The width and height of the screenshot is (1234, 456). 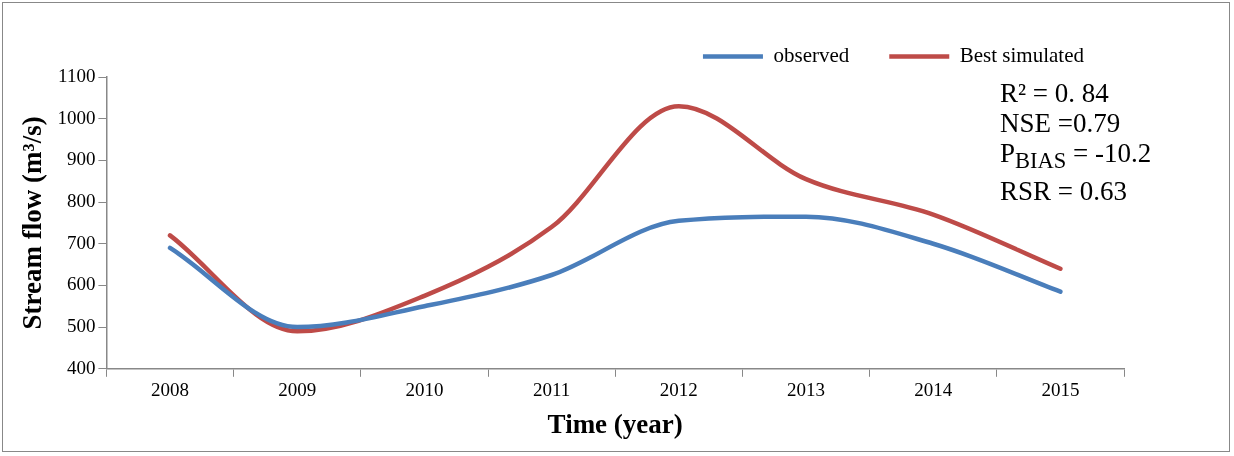 I want to click on x-tick-label: 2010, so click(x=424, y=390).